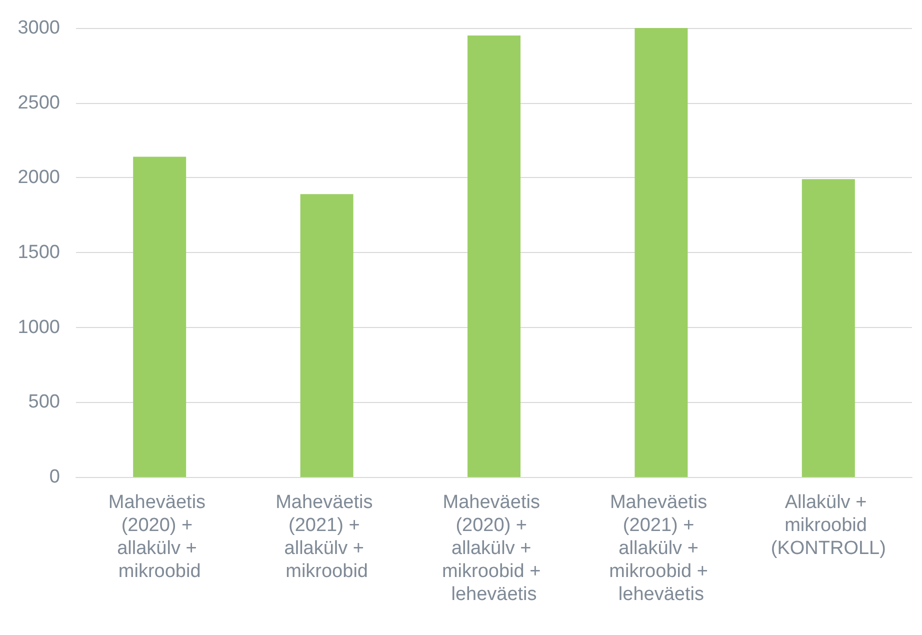  Describe the element at coordinates (39, 28) in the screenshot. I see `y-tick-label: 3000` at that location.